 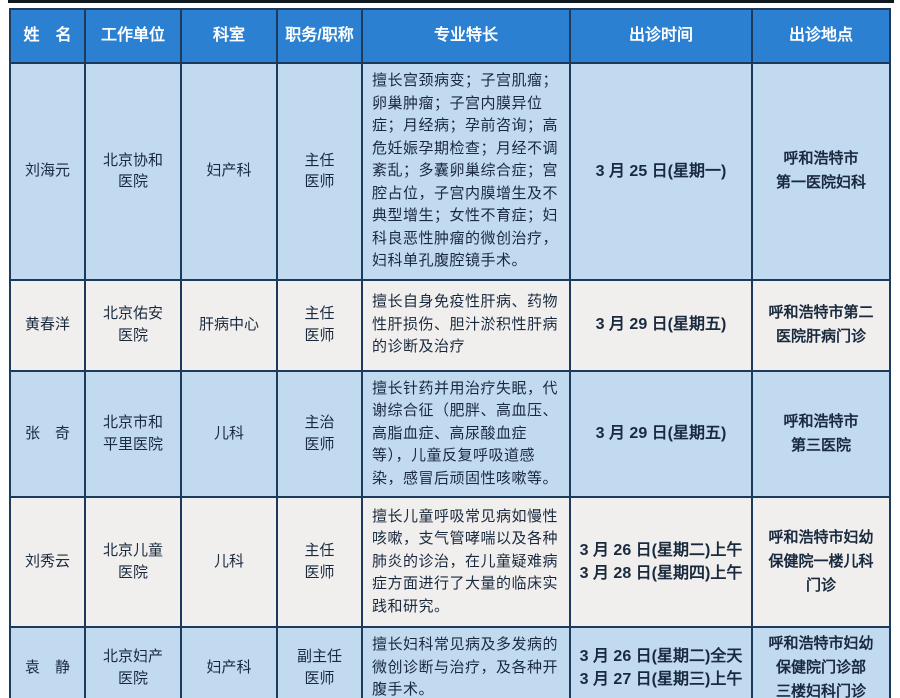 I want to click on cell-doctor-name: 刘海元, so click(x=47, y=171).